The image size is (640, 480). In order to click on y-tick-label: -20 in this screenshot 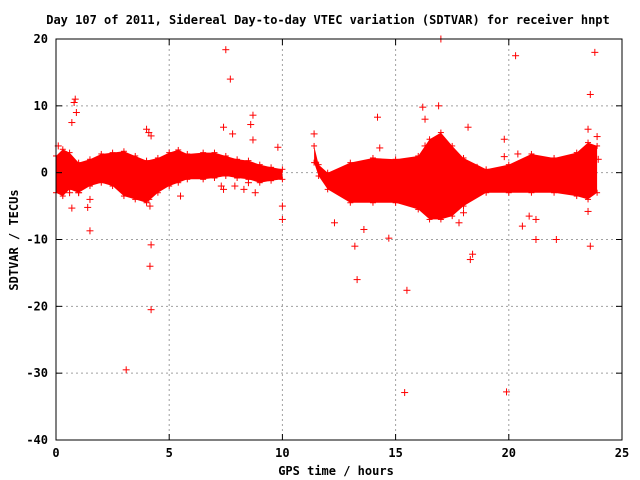, I will do `click(37, 306)`.